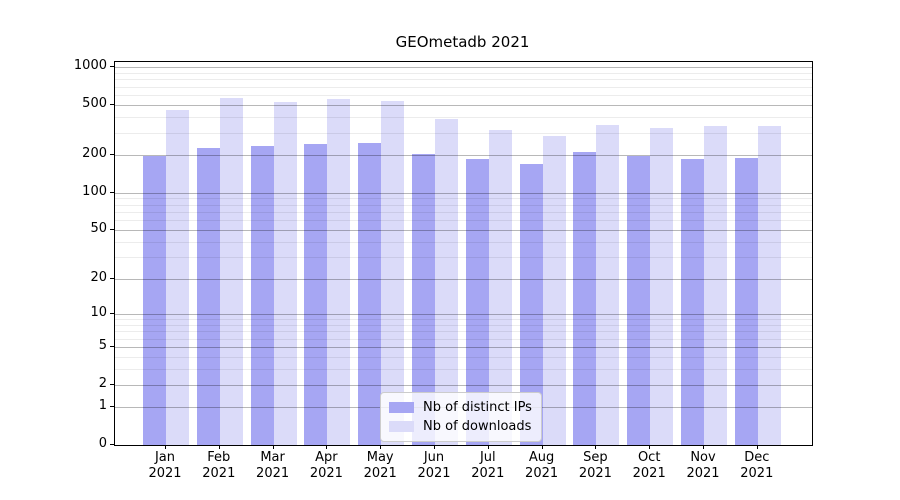 The width and height of the screenshot is (900, 500). What do you see at coordinates (94, 153) in the screenshot?
I see `y-tick-label: 200` at bounding box center [94, 153].